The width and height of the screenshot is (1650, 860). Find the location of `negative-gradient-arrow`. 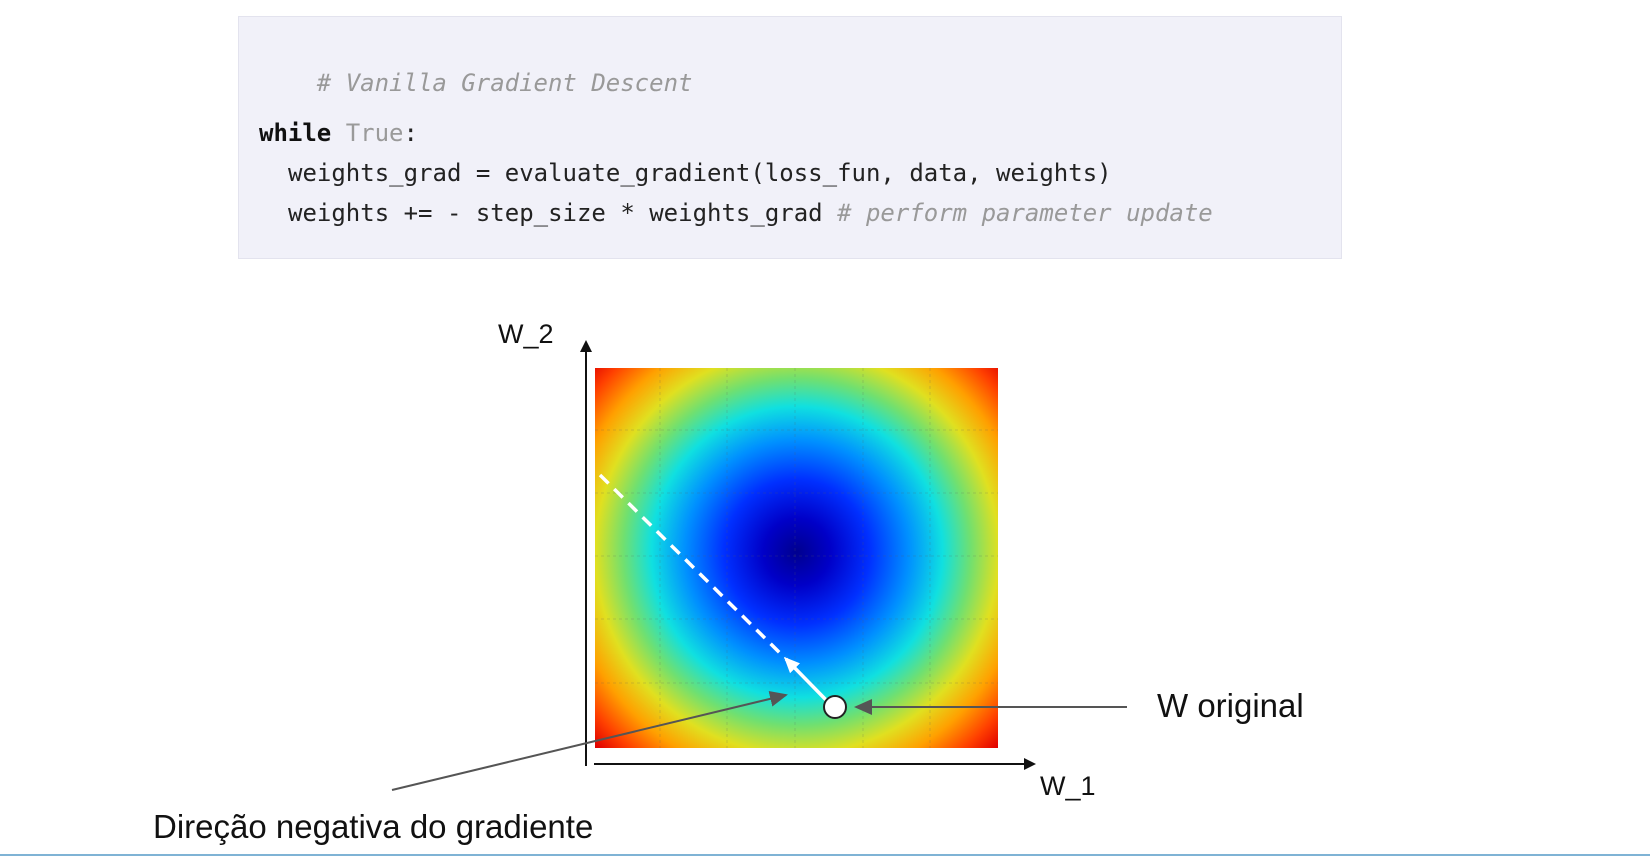

negative-gradient-arrow is located at coordinates (807, 680).